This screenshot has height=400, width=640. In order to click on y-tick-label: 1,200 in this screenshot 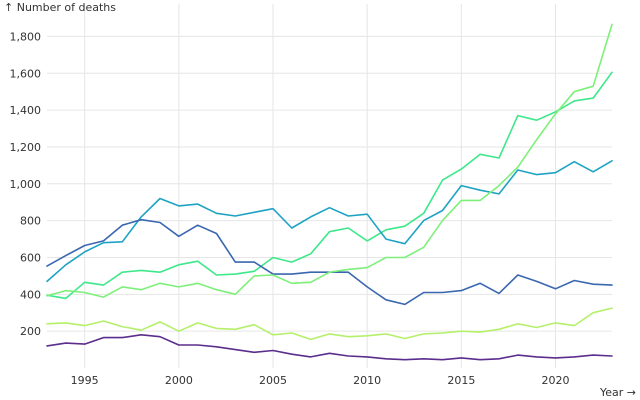, I will do `click(26, 147)`.